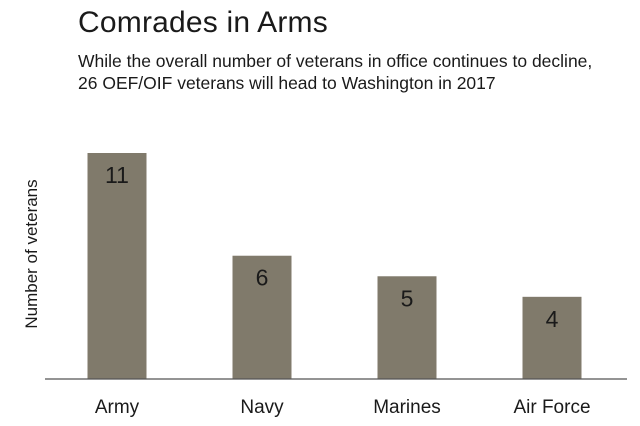 This screenshot has width=640, height=426. What do you see at coordinates (262, 317) in the screenshot?
I see `bar-navy` at bounding box center [262, 317].